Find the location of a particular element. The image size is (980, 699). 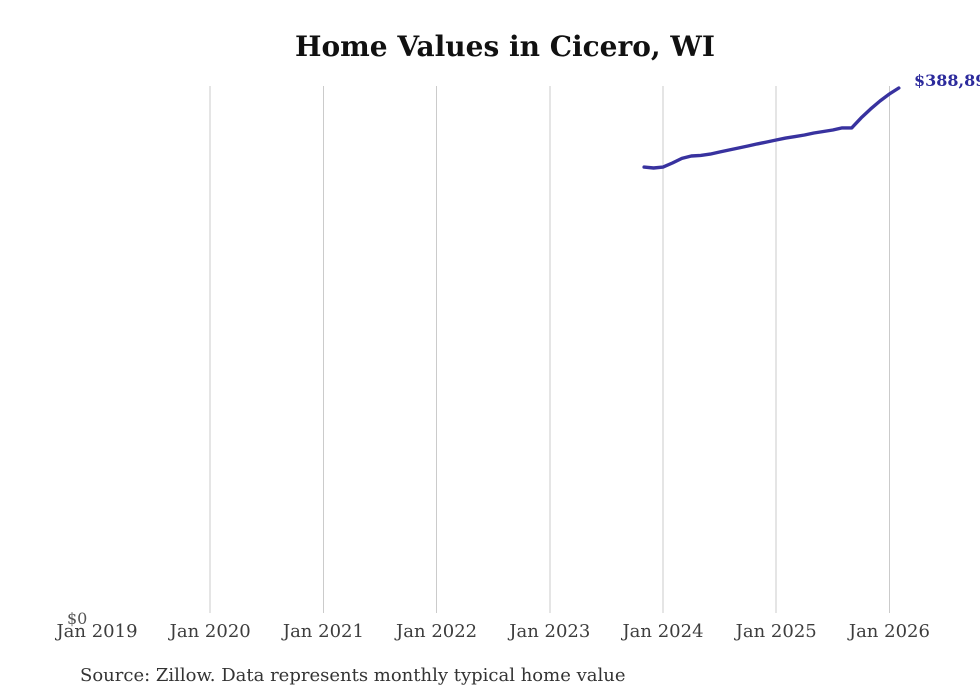

x-axis-label: Jan 2023 is located at coordinates (550, 631).